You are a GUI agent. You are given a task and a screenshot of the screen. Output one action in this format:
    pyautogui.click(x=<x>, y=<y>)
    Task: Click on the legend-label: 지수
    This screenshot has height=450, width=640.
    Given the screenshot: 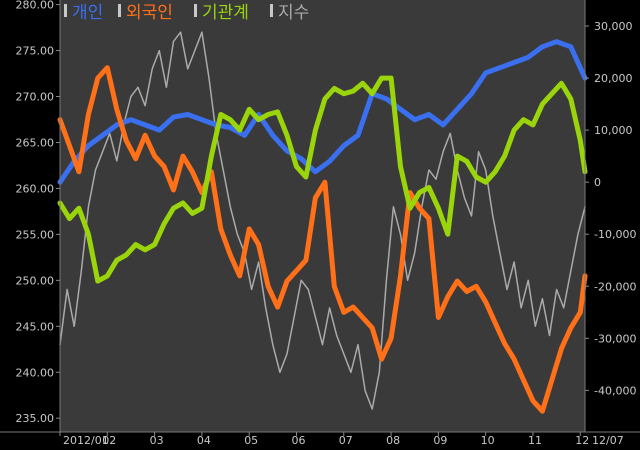 What is the action you would take?
    pyautogui.click(x=293, y=13)
    